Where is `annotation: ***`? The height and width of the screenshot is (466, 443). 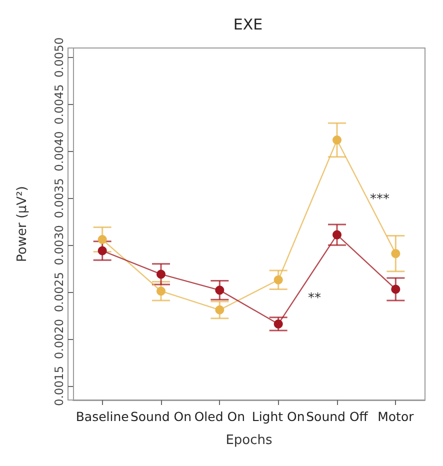
annotation: *** is located at coordinates (380, 199).